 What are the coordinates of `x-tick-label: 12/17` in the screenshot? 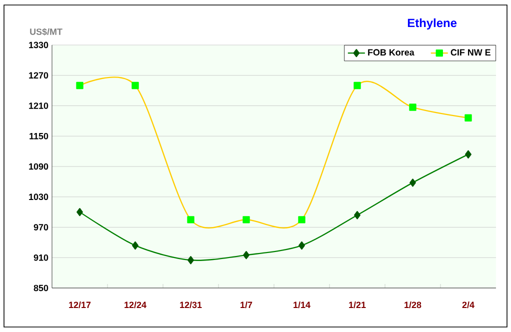 It's located at (80, 304).